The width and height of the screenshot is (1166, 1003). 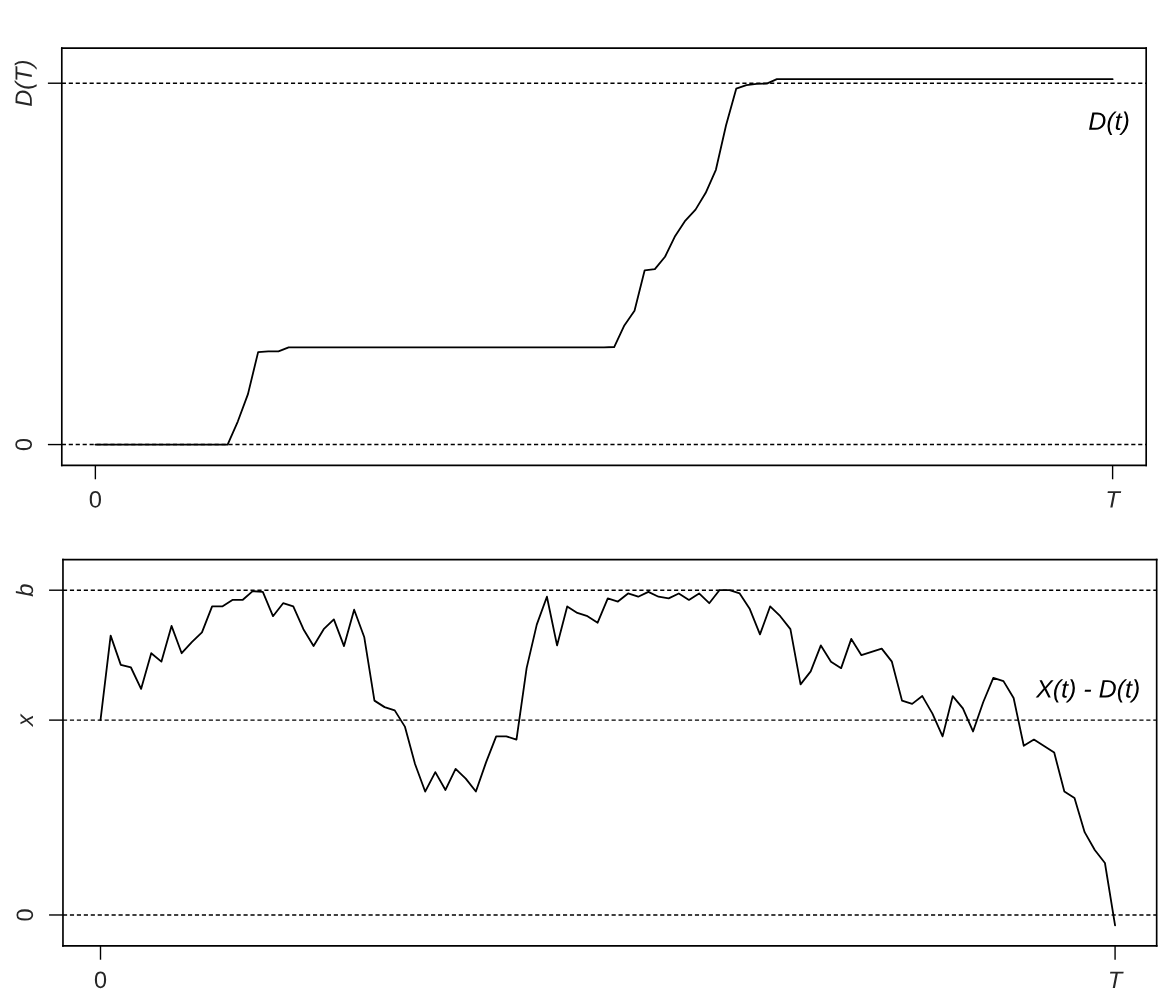 What do you see at coordinates (24, 590) in the screenshot?
I see `ref-line-label: b` at bounding box center [24, 590].